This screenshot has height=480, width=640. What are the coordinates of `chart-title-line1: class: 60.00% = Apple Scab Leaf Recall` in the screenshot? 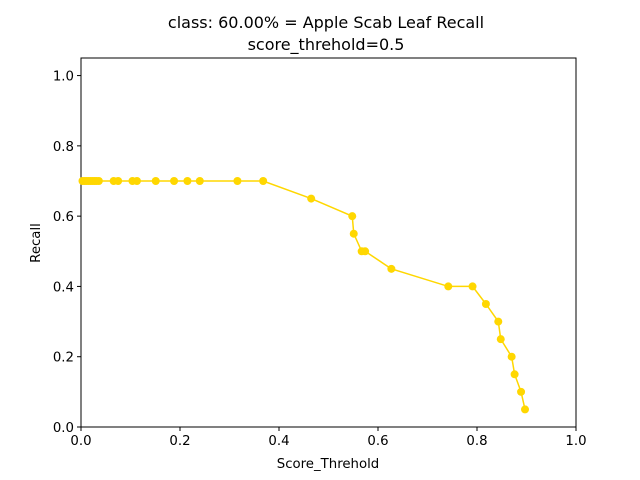 It's located at (326, 22).